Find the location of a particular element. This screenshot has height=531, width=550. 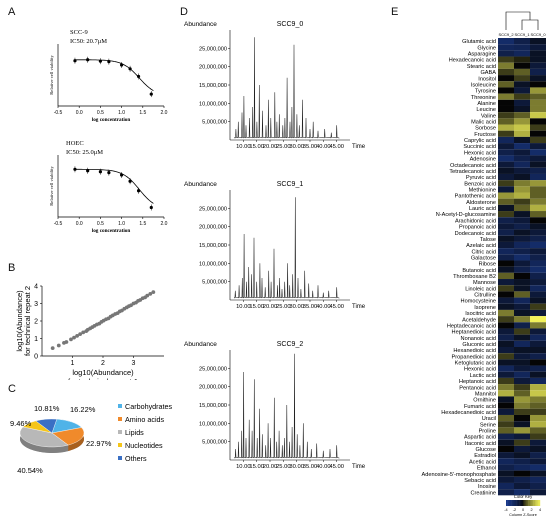

x-tick-label: 25.00 is located at coordinates (283, 467).